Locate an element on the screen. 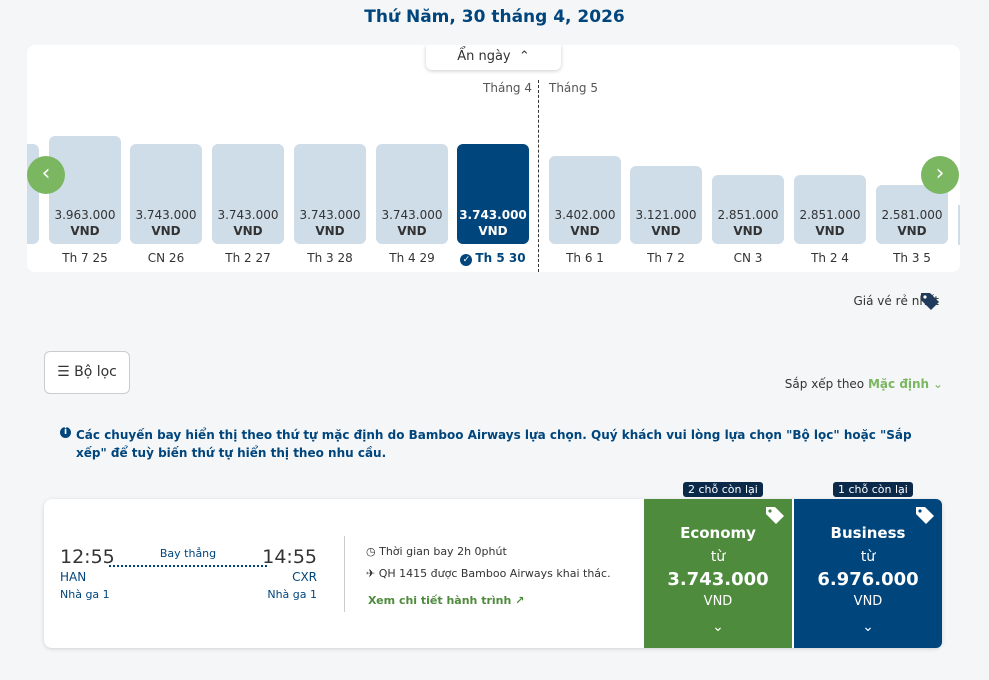  fare-box: Economy từ 3.743.000 VND ⌄ is located at coordinates (718, 573).